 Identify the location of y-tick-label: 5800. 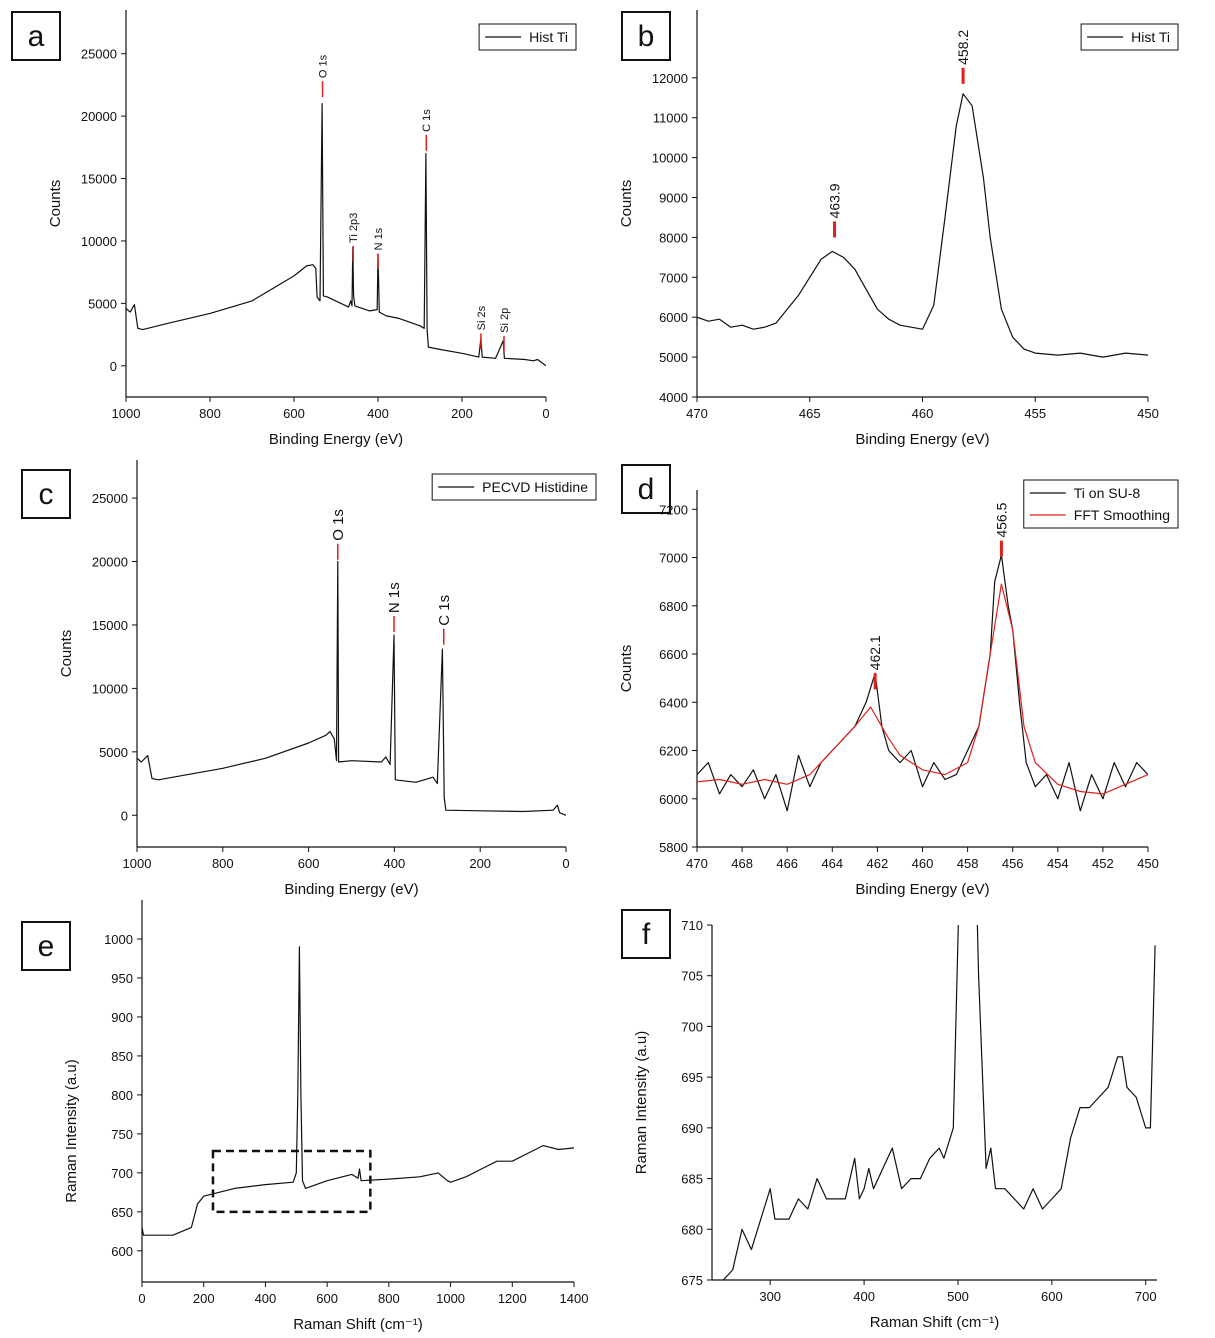
(673, 847).